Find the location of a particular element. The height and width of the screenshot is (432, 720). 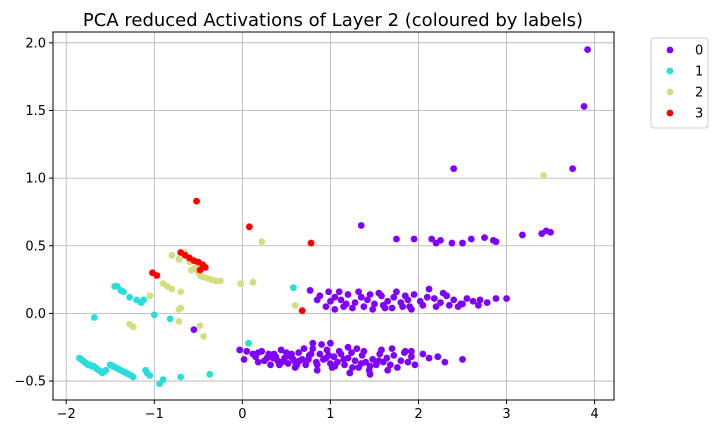

x-axis-ticks: −2 −1 0 1 2 3 4 is located at coordinates (328, 411).